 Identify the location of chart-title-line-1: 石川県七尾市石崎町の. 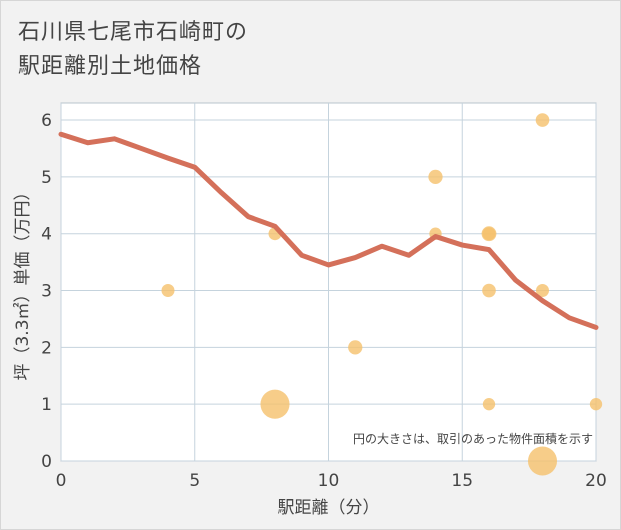
(133, 32).